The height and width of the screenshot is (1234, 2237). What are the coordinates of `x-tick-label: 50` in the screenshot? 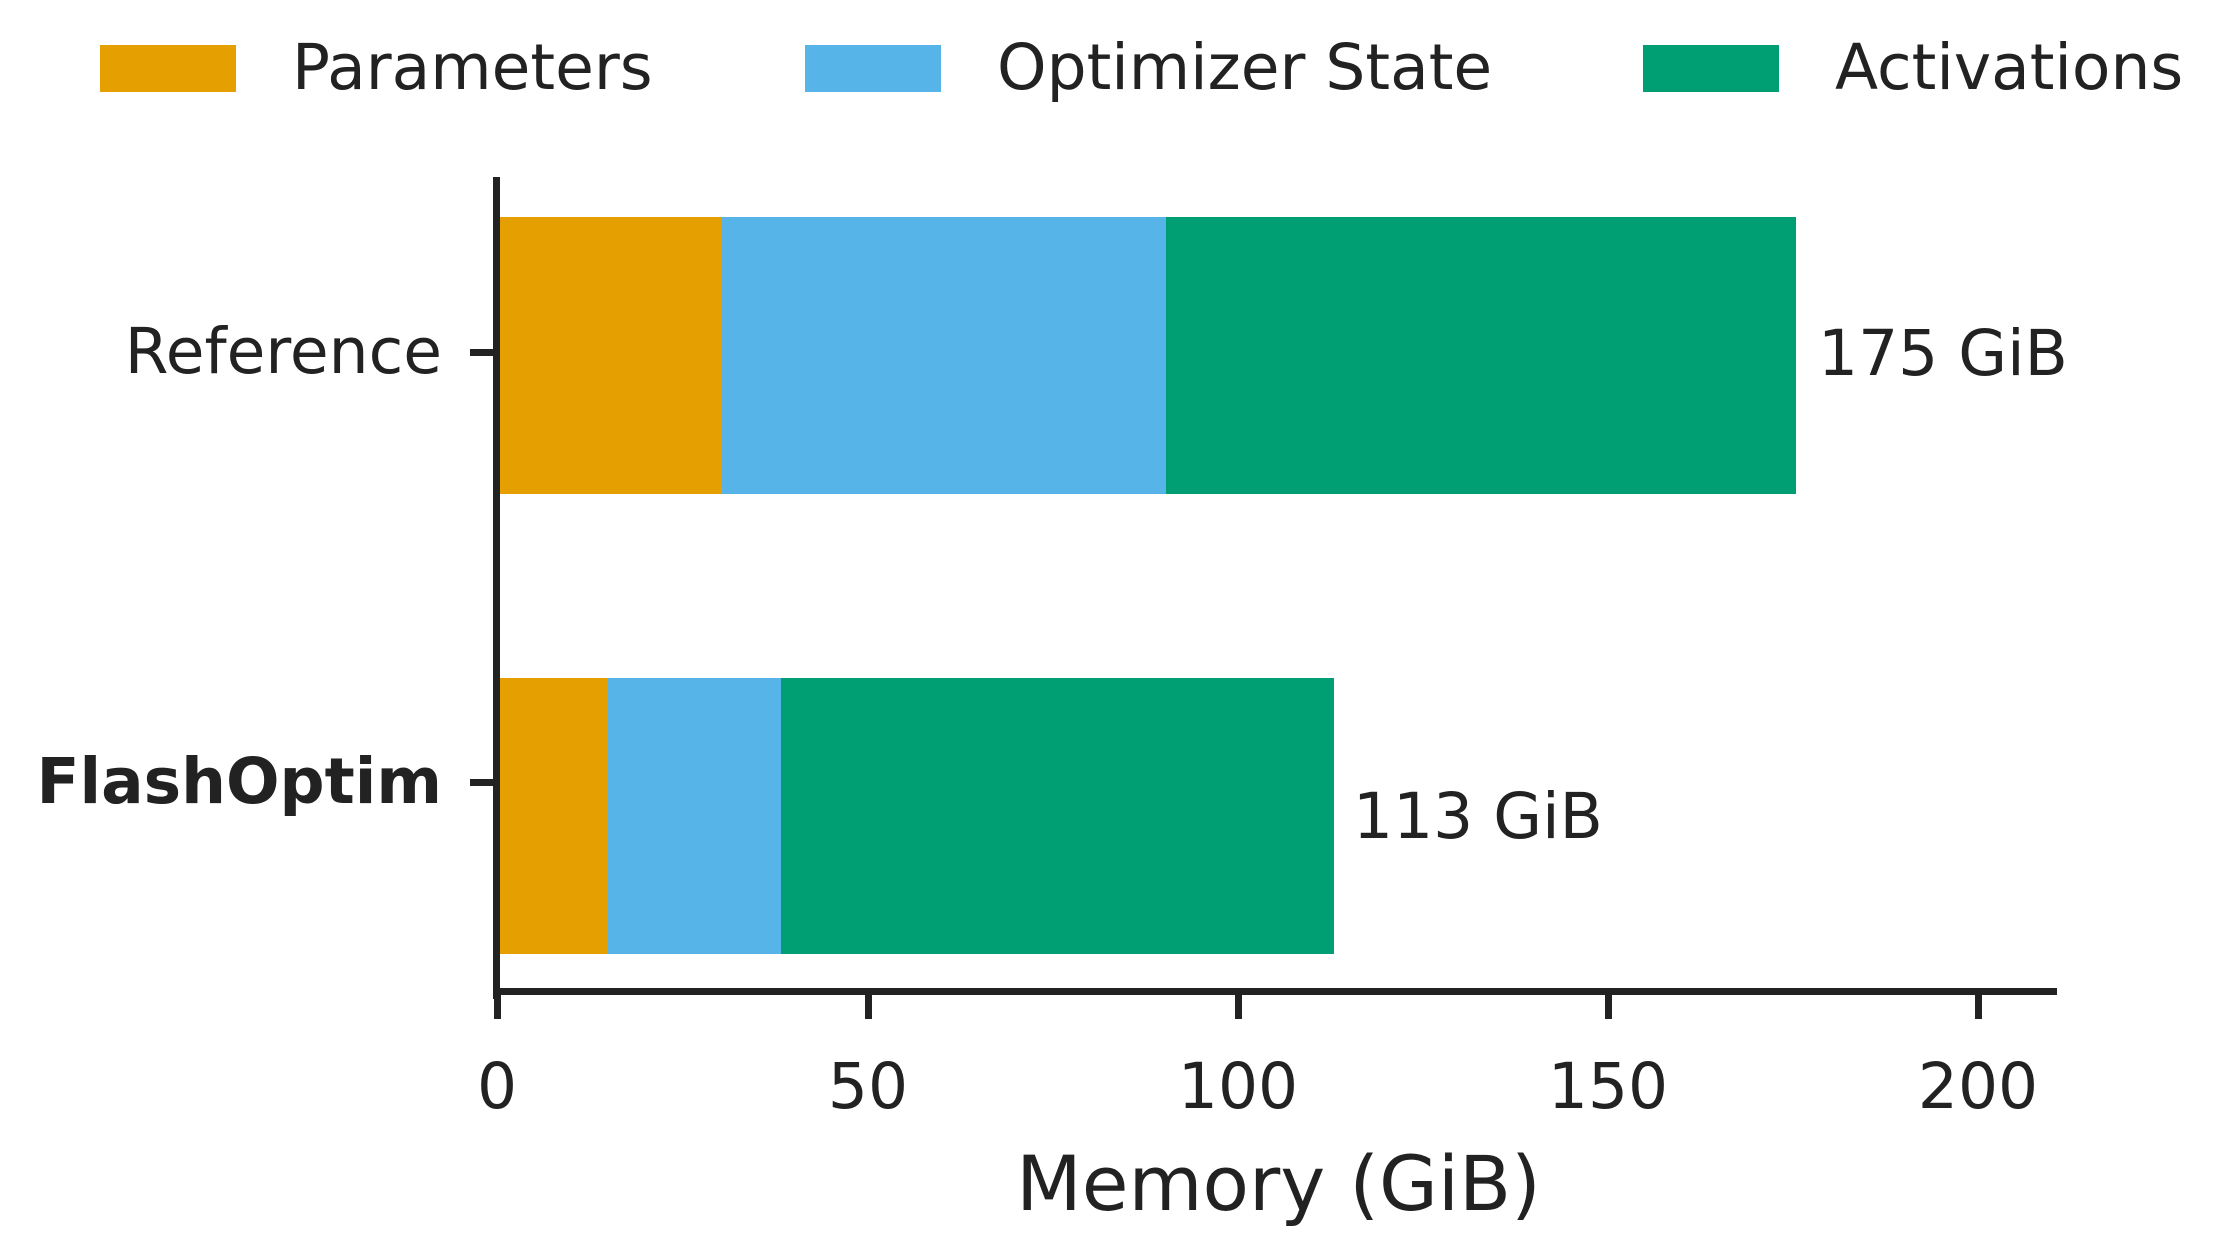 It's located at (868, 1086).